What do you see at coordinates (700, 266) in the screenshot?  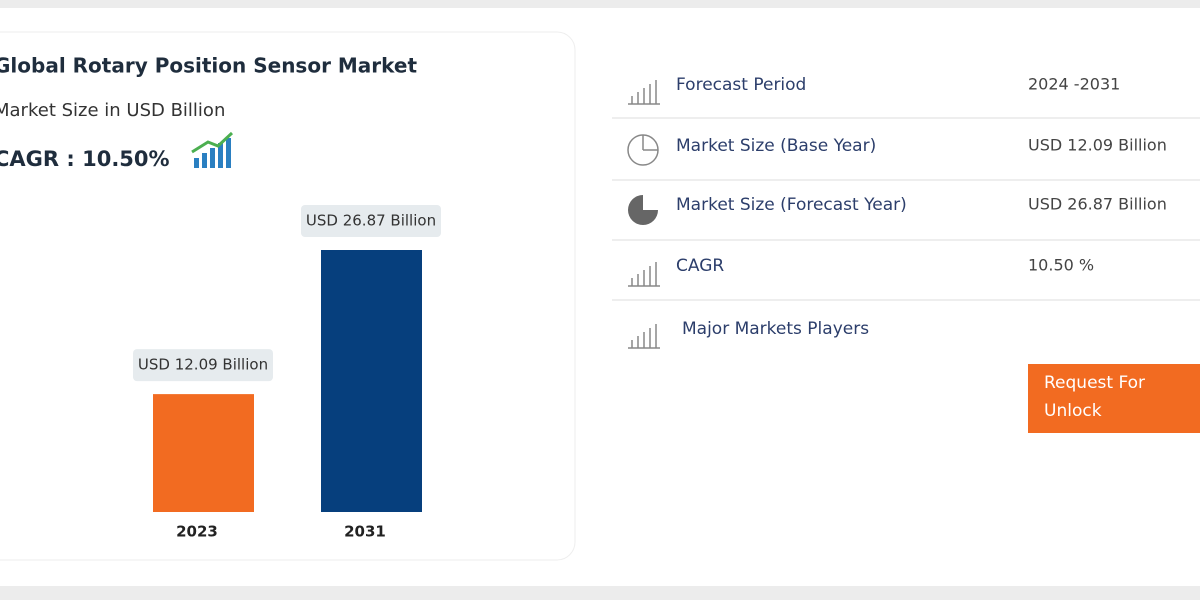 I see `row-label: CAGR` at bounding box center [700, 266].